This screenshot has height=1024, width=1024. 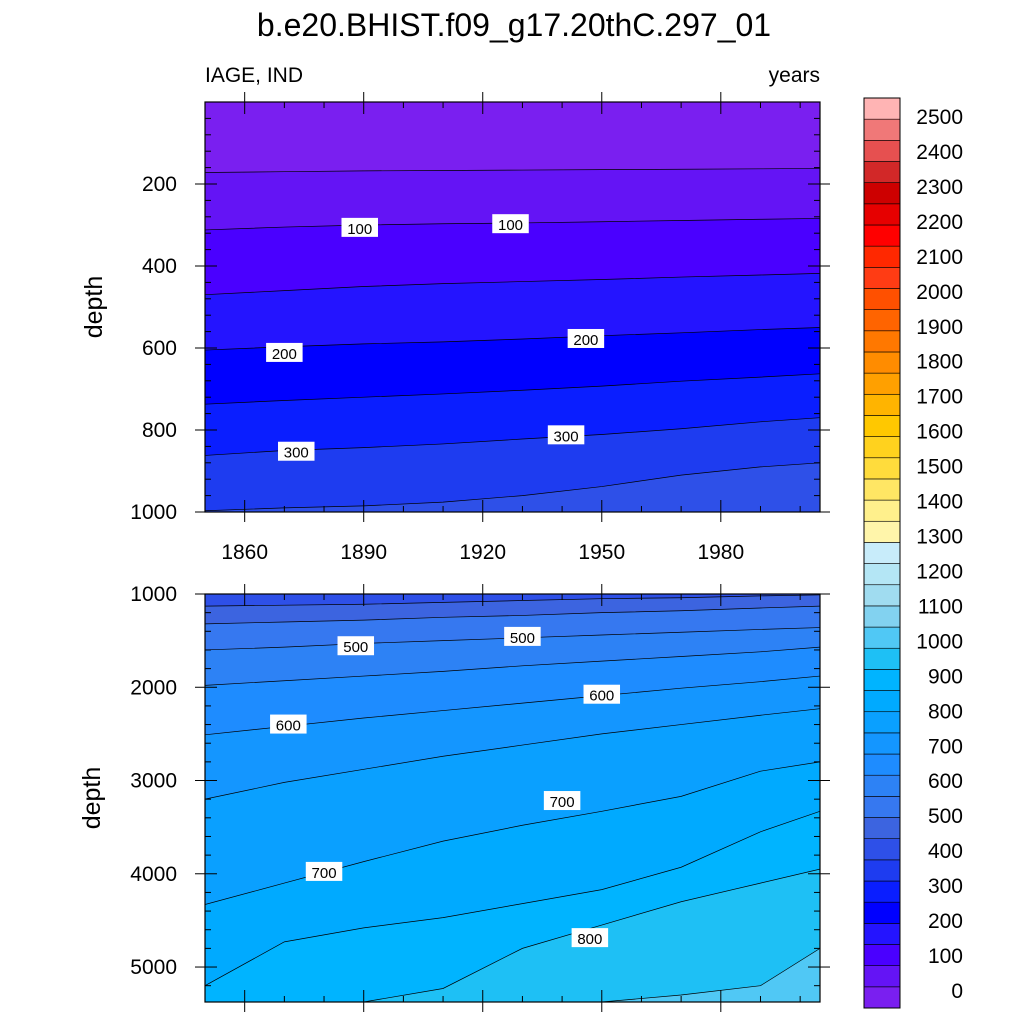 I want to click on panel-top-contour-labels: 100 100 200 200 300 300, so click(x=435, y=338).